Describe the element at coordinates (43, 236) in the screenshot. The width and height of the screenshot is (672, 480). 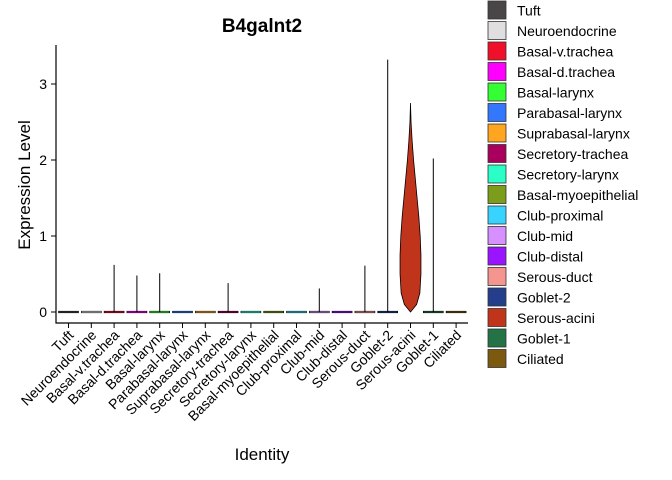
I see `y-tick-label: 1` at that location.